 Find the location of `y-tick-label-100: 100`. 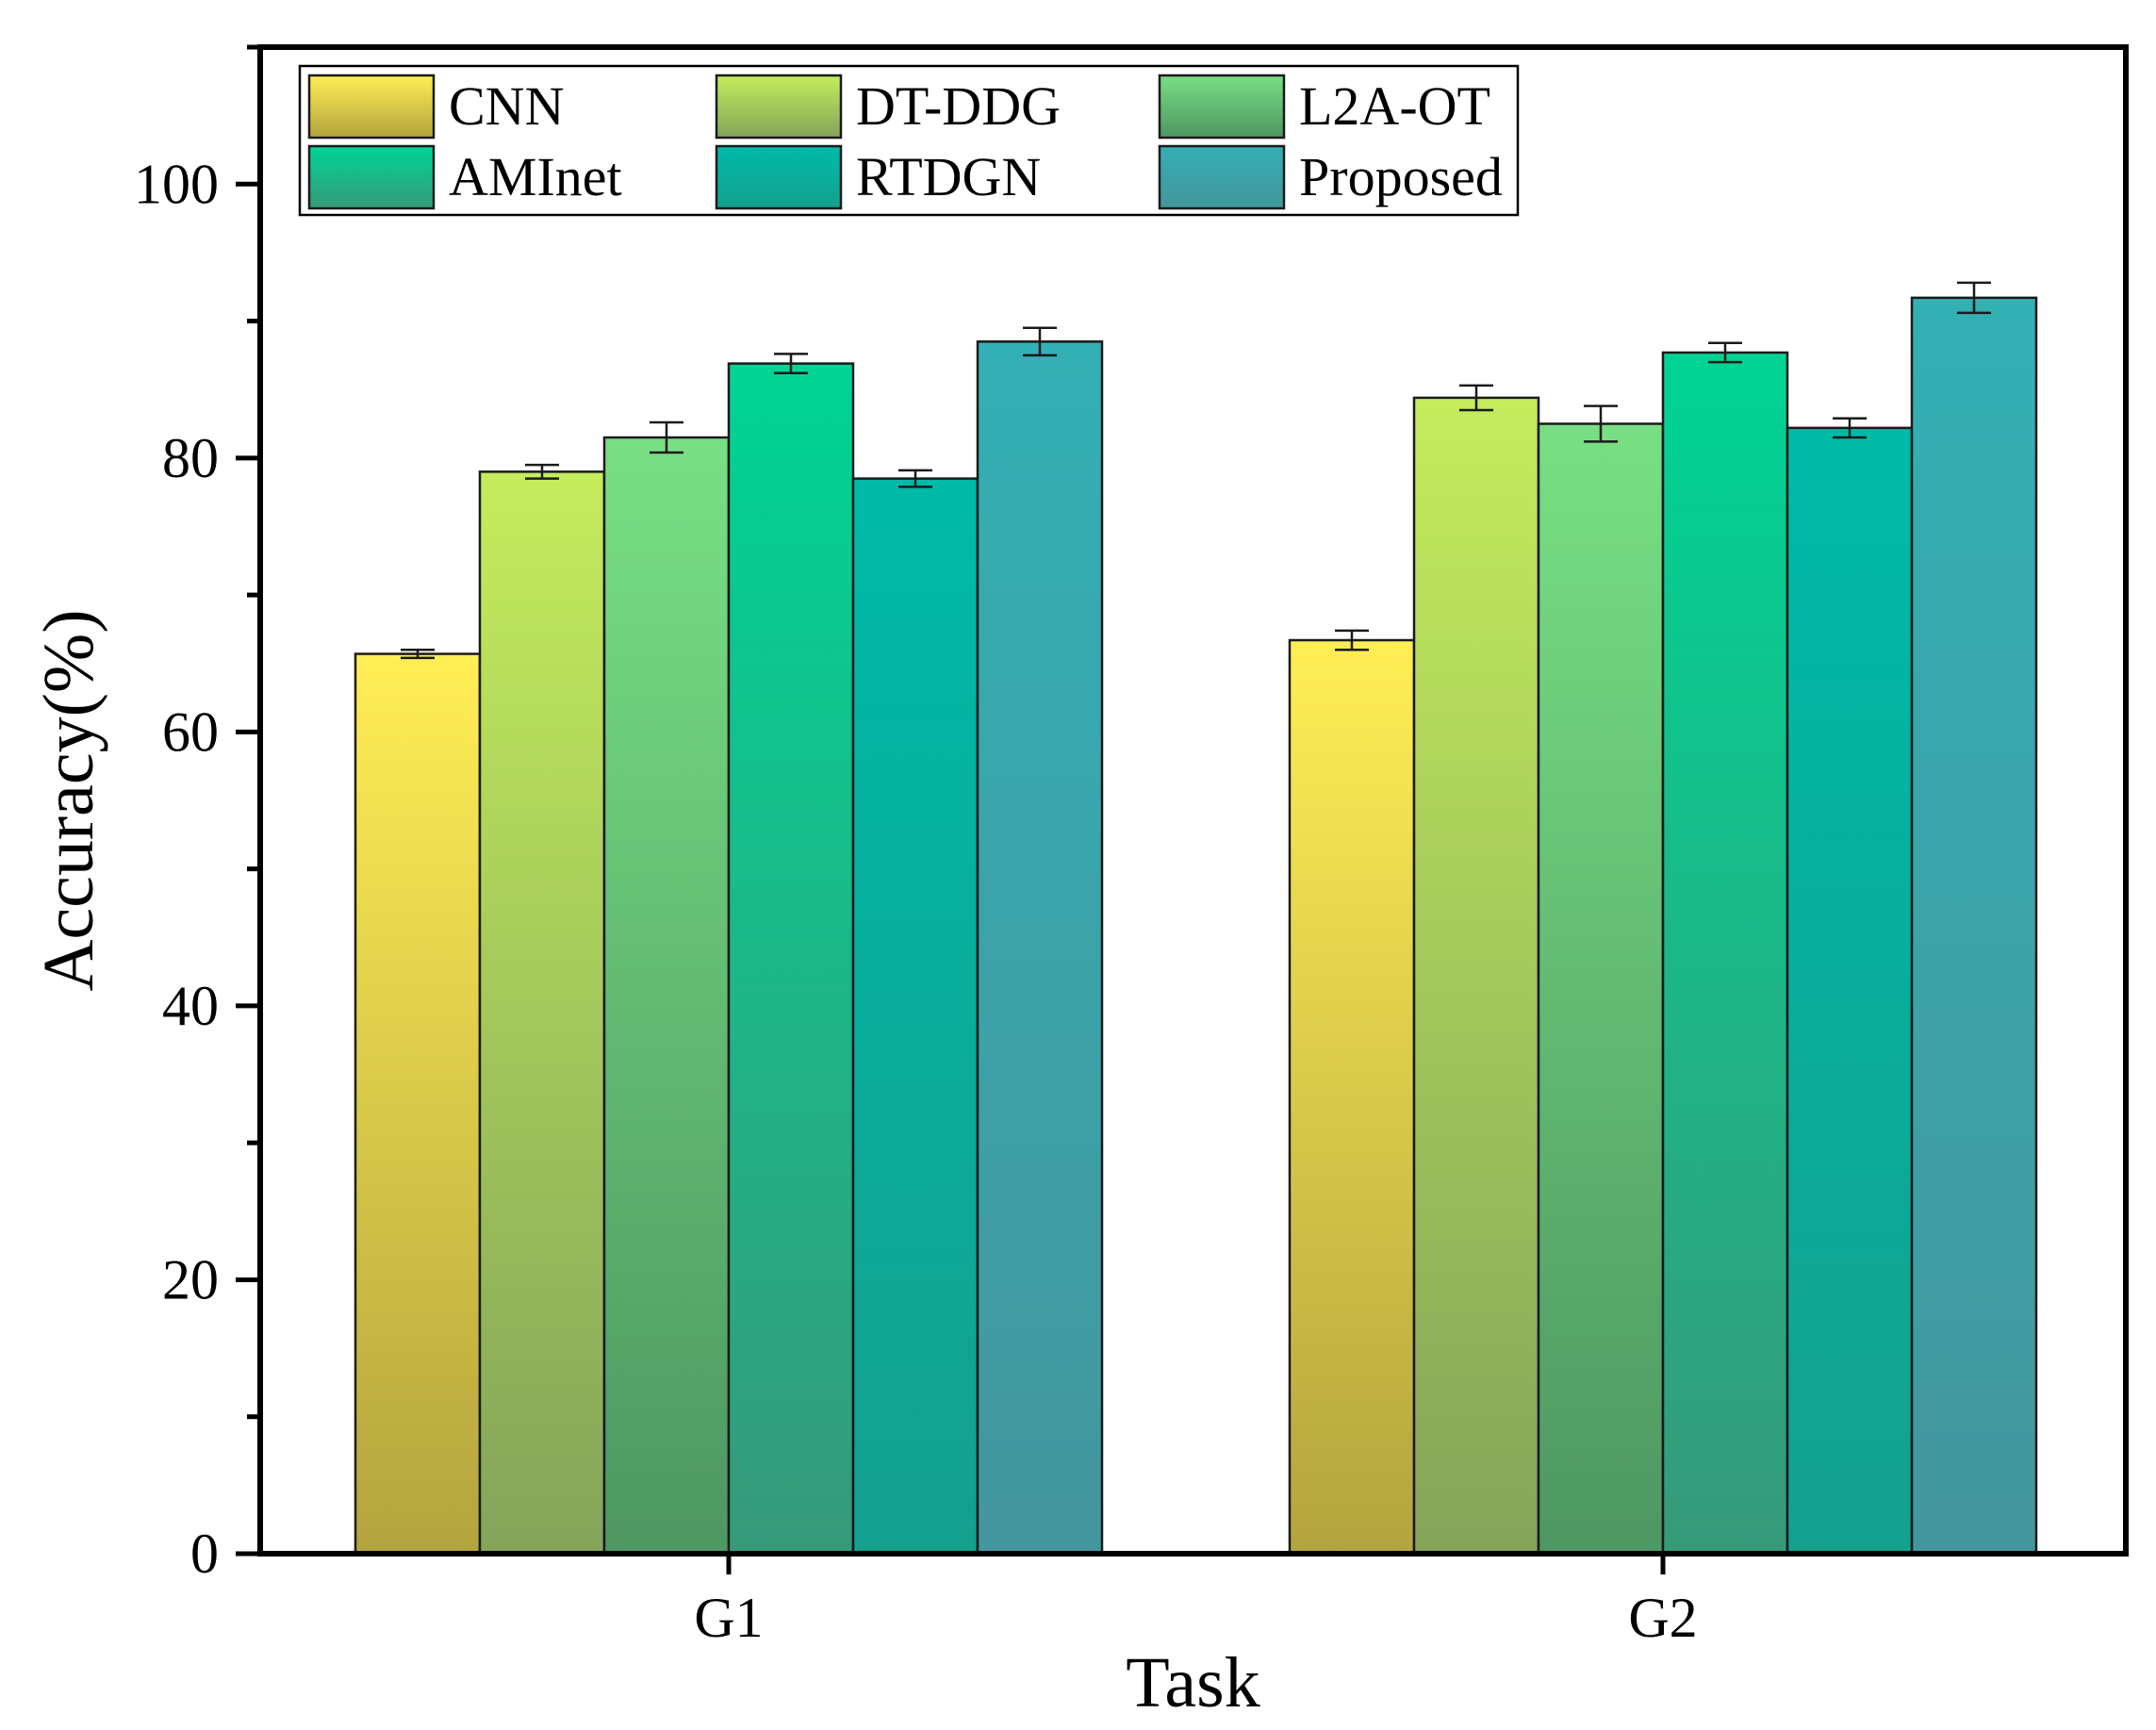

y-tick-label-100: 100 is located at coordinates (177, 184).